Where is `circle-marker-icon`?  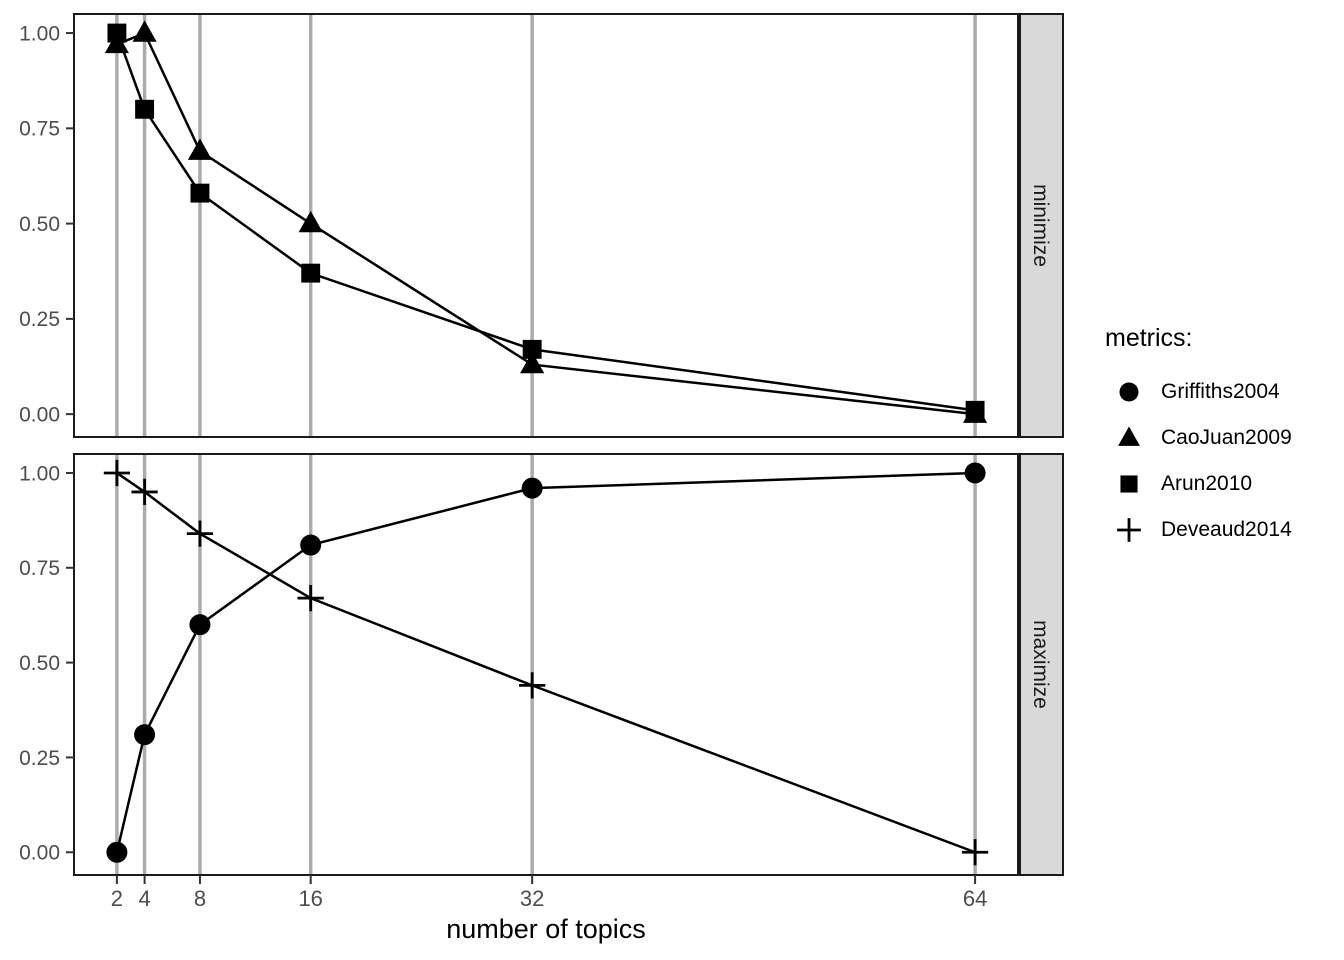 circle-marker-icon is located at coordinates (1129, 392).